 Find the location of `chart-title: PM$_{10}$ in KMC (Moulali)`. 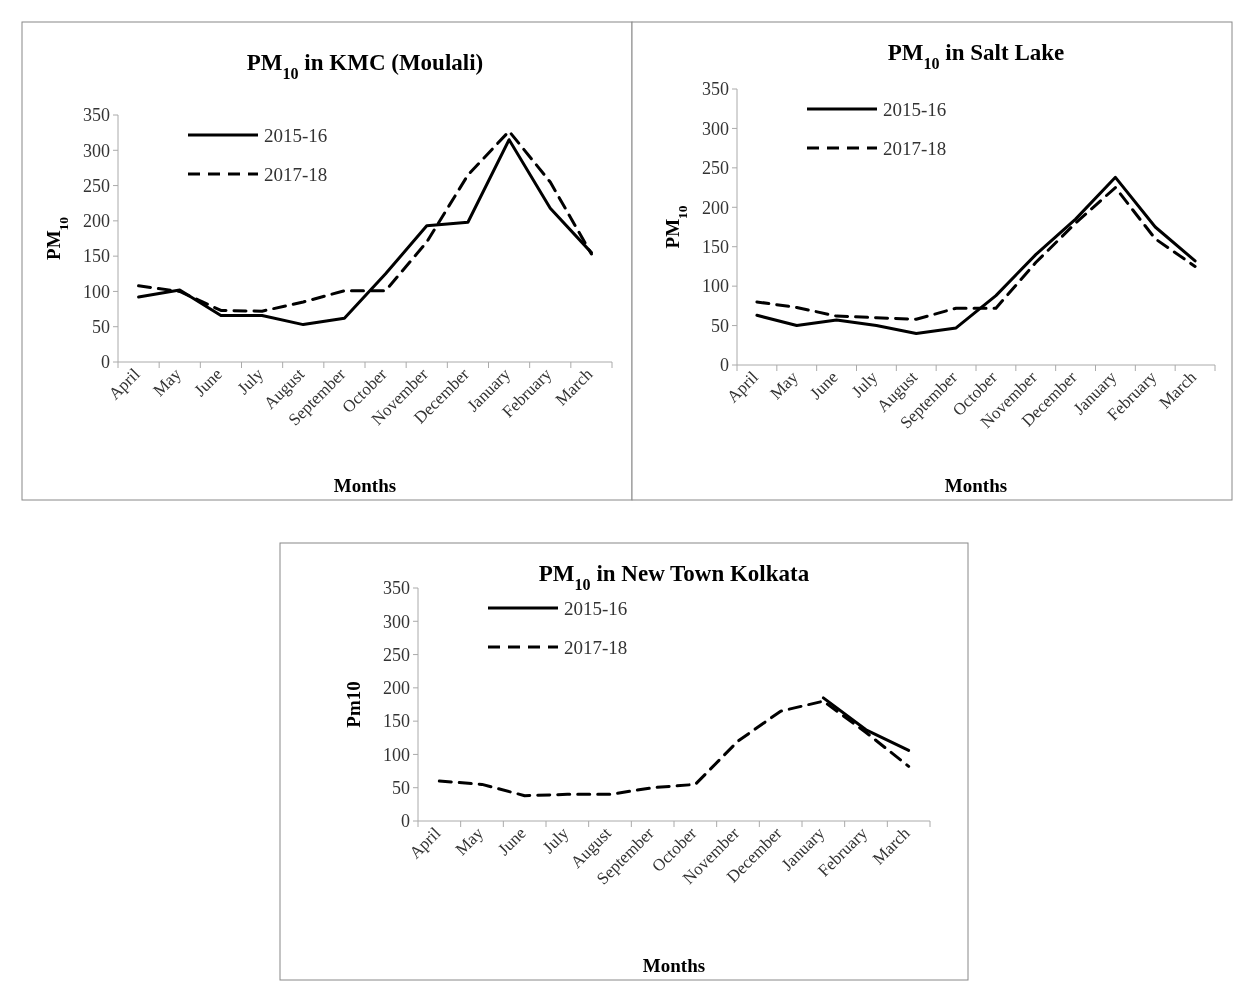

chart-title: PM$_{10}$ in KMC (Moulali) is located at coordinates (365, 66).